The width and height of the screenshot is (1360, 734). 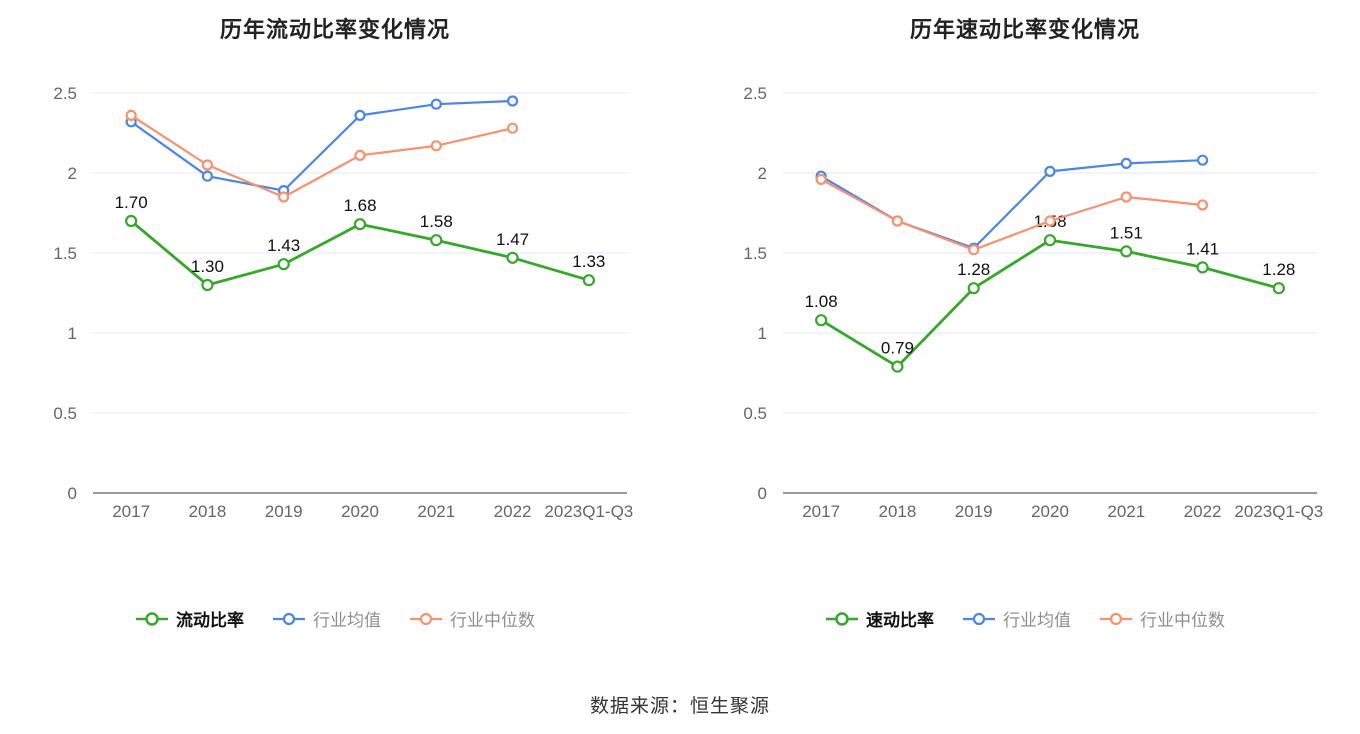 I want to click on data-label: 1.58, so click(x=436, y=221).